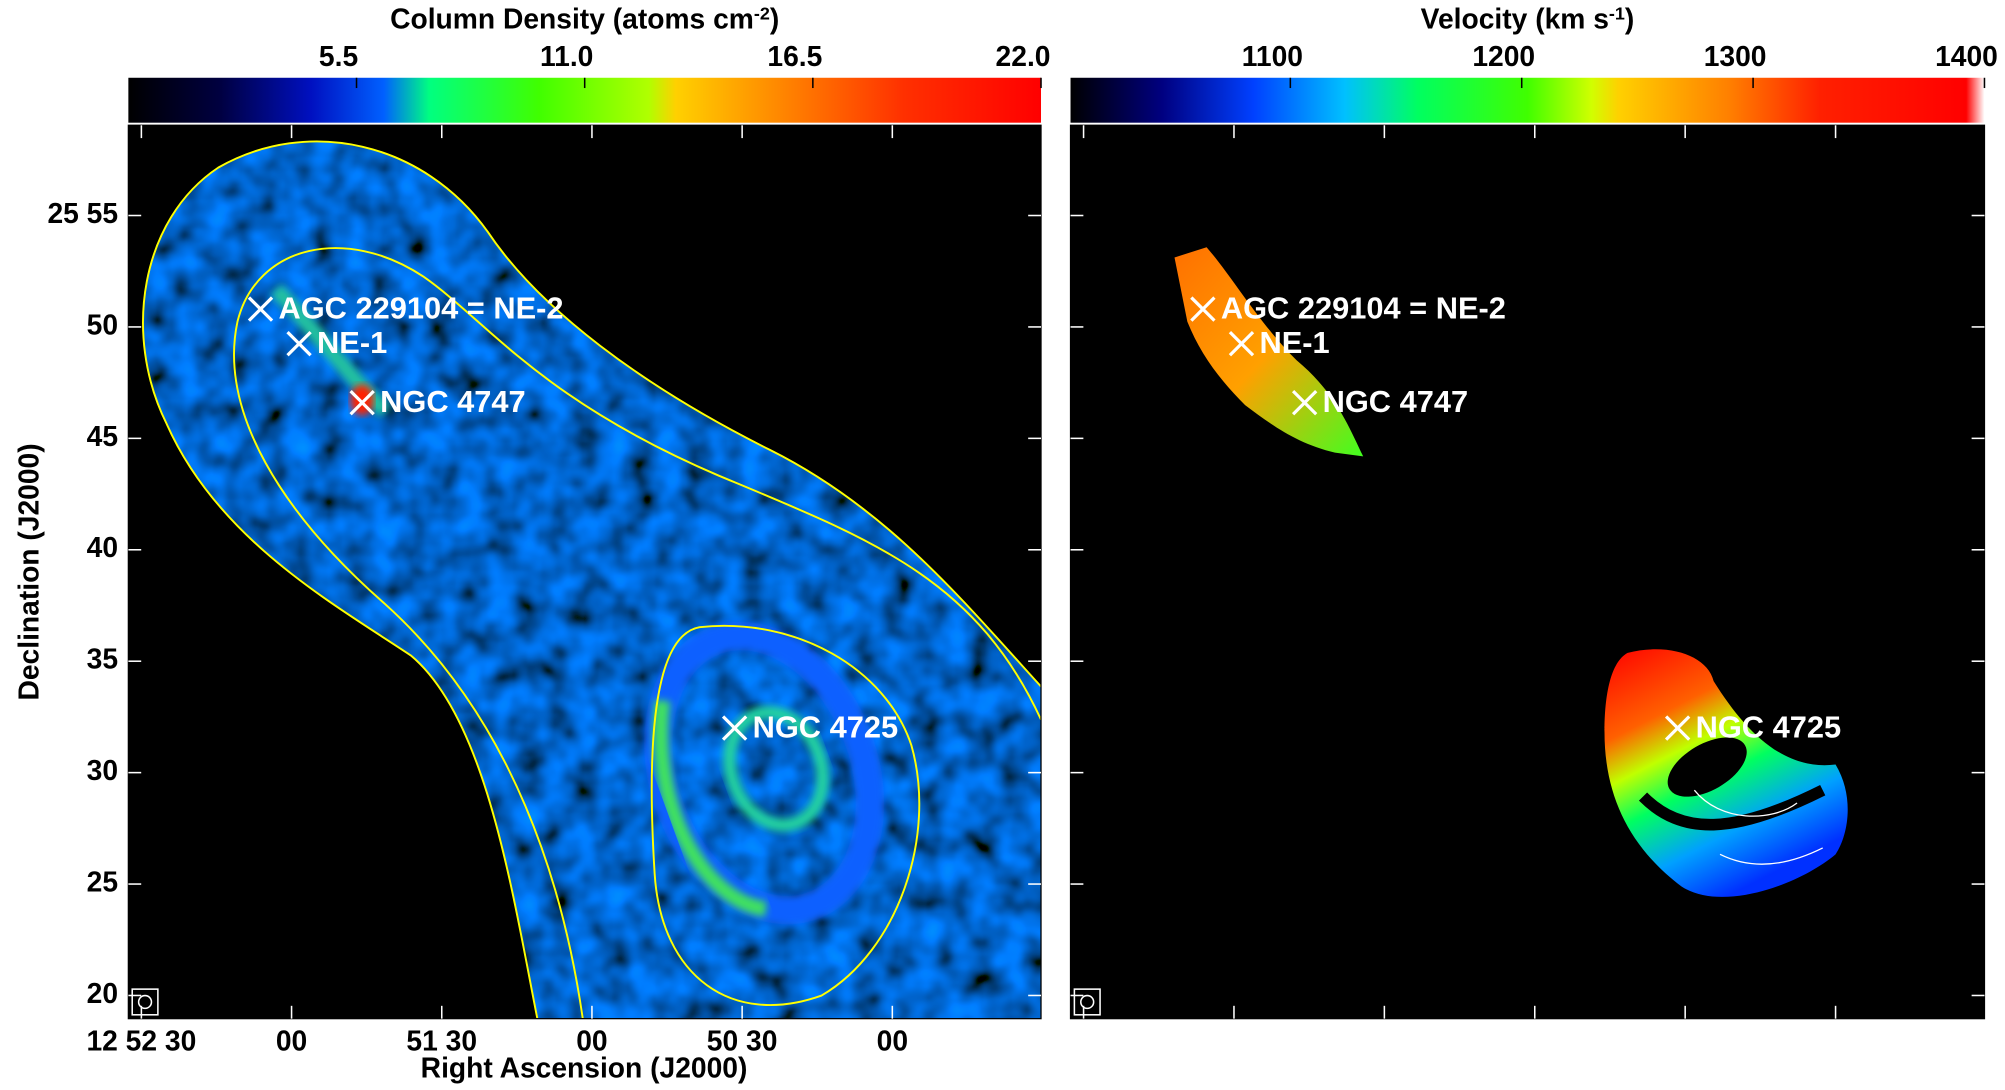  I want to click on colorbar, so click(1527, 100).